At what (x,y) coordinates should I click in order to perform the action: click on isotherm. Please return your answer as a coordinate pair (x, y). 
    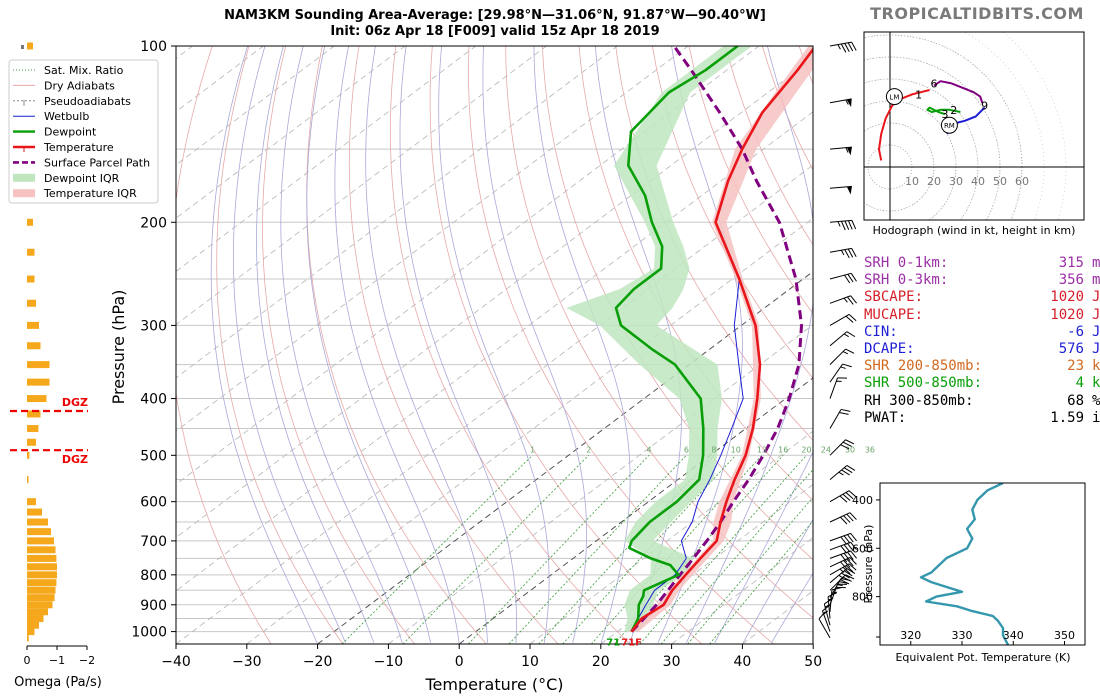
    Looking at the image, I should click on (671, 537).